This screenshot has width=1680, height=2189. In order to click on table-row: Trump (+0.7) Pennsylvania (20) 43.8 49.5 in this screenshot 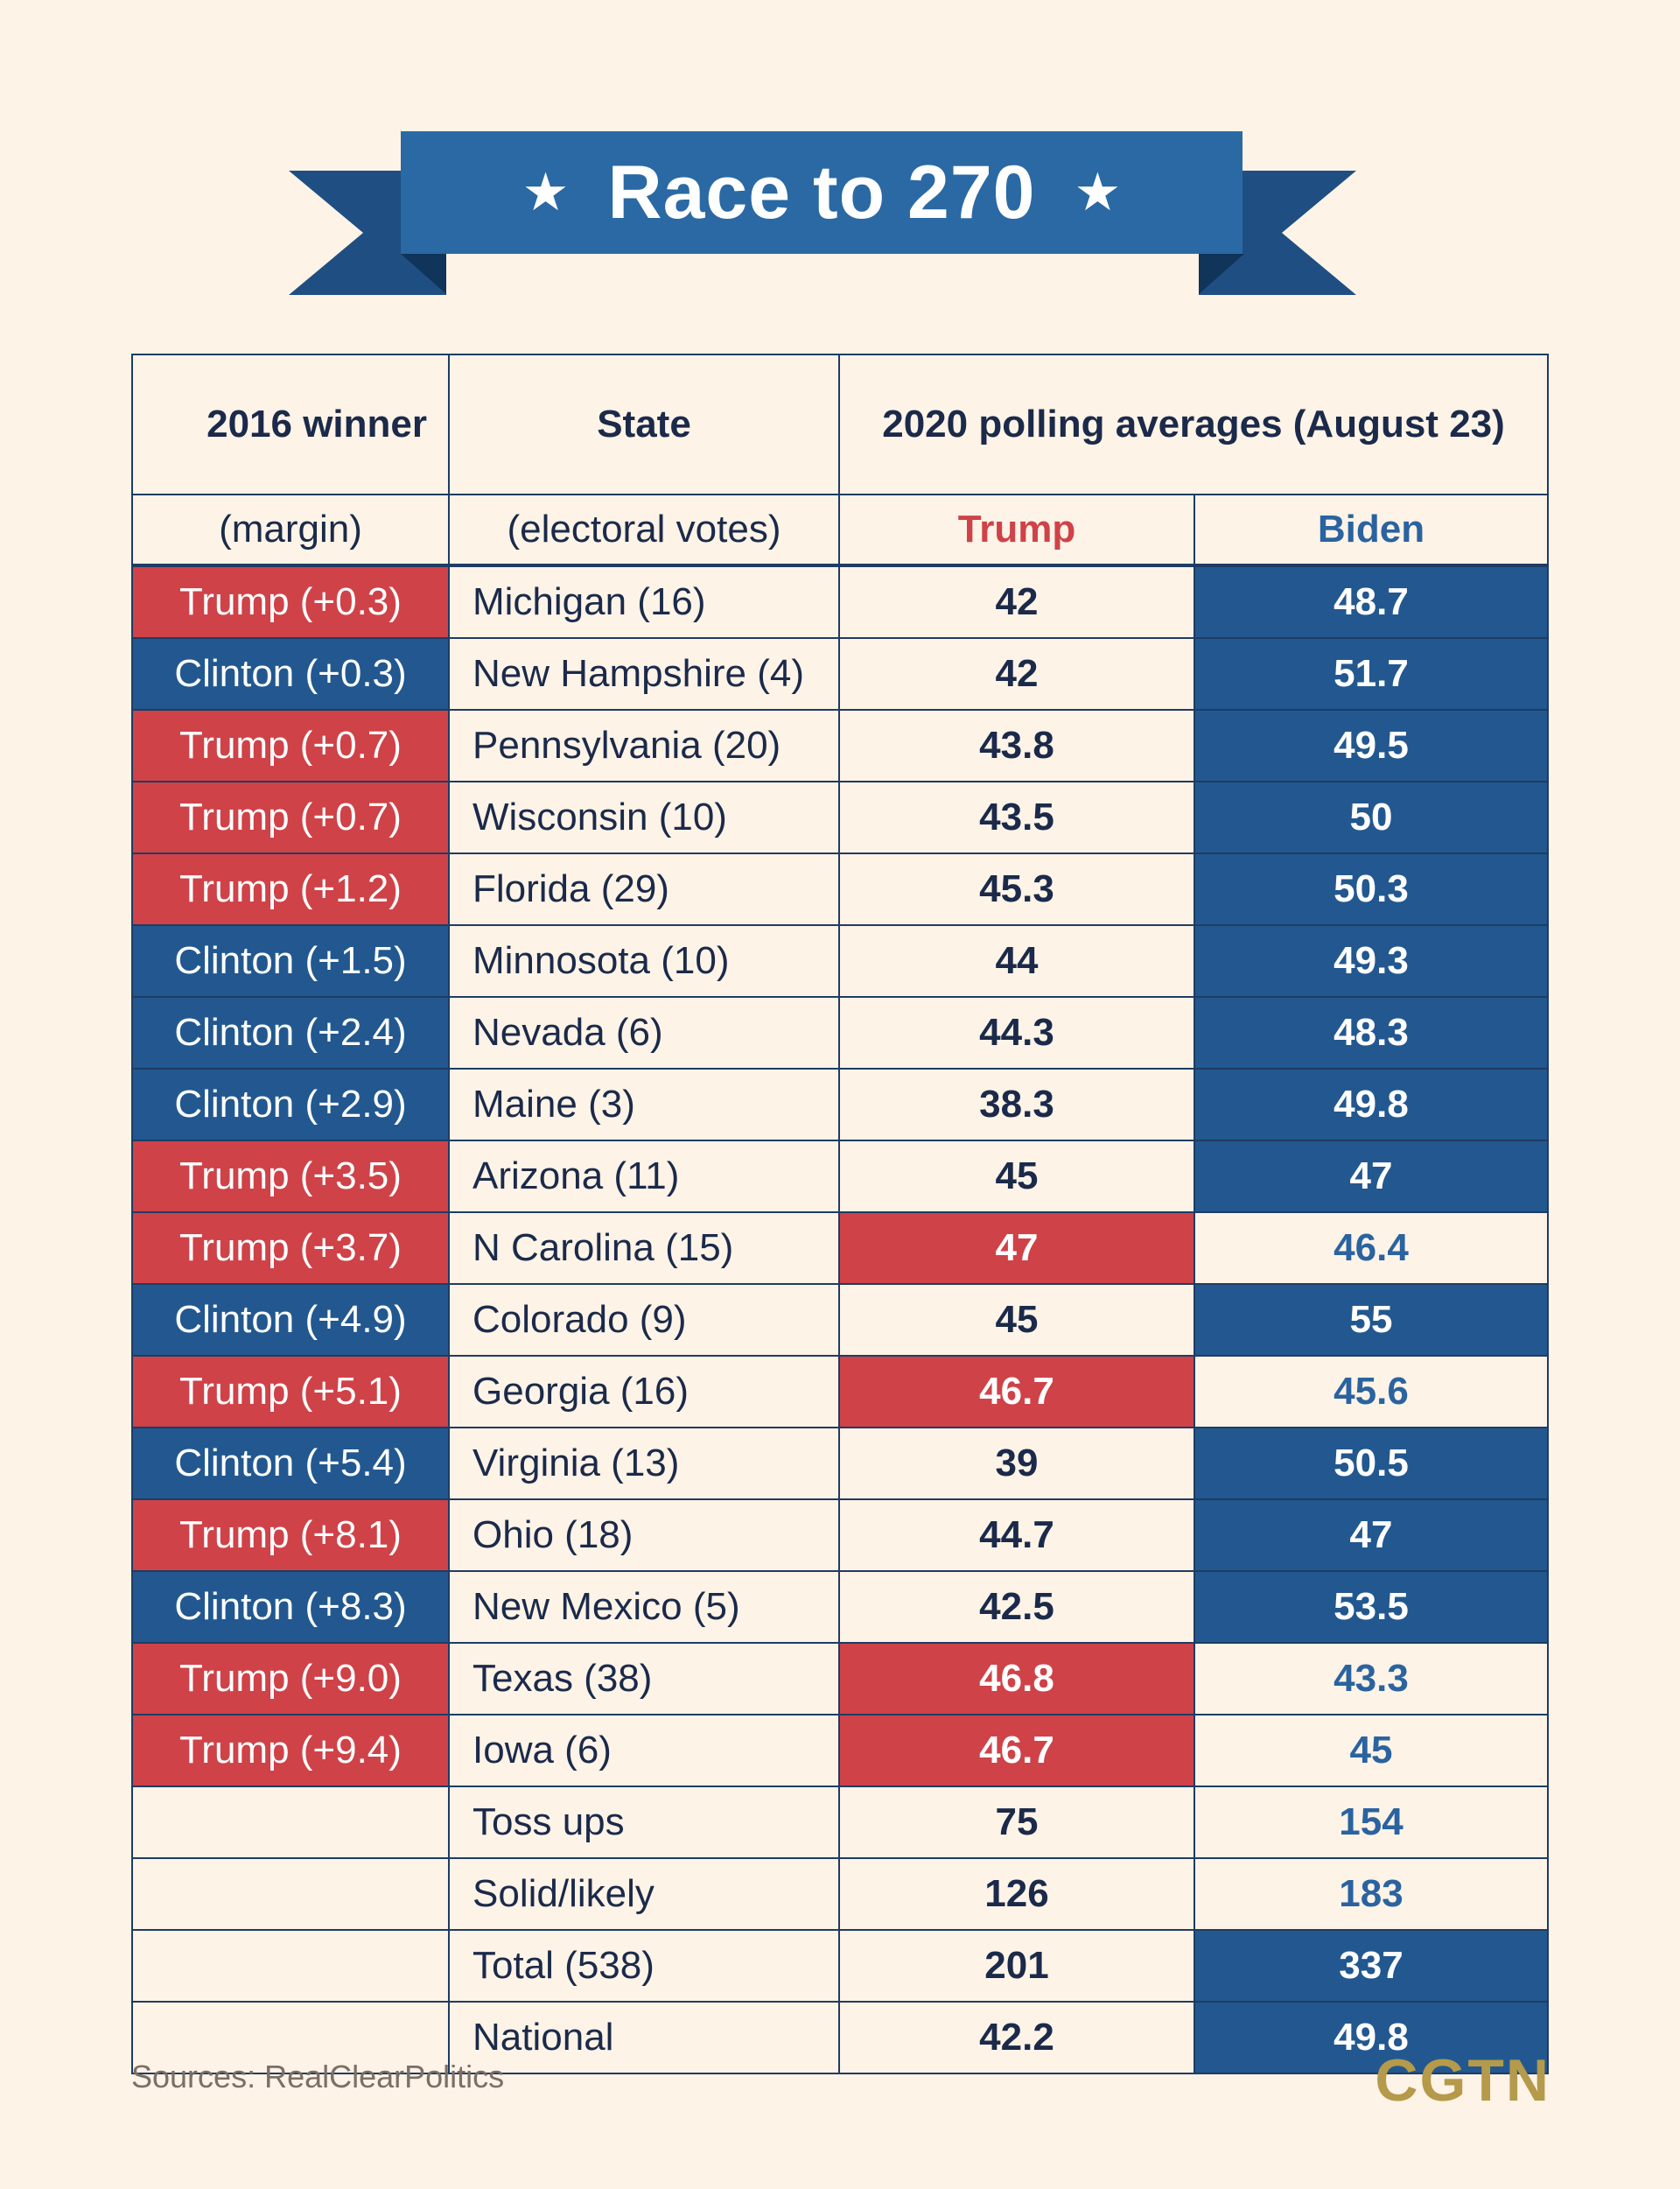, I will do `click(840, 746)`.